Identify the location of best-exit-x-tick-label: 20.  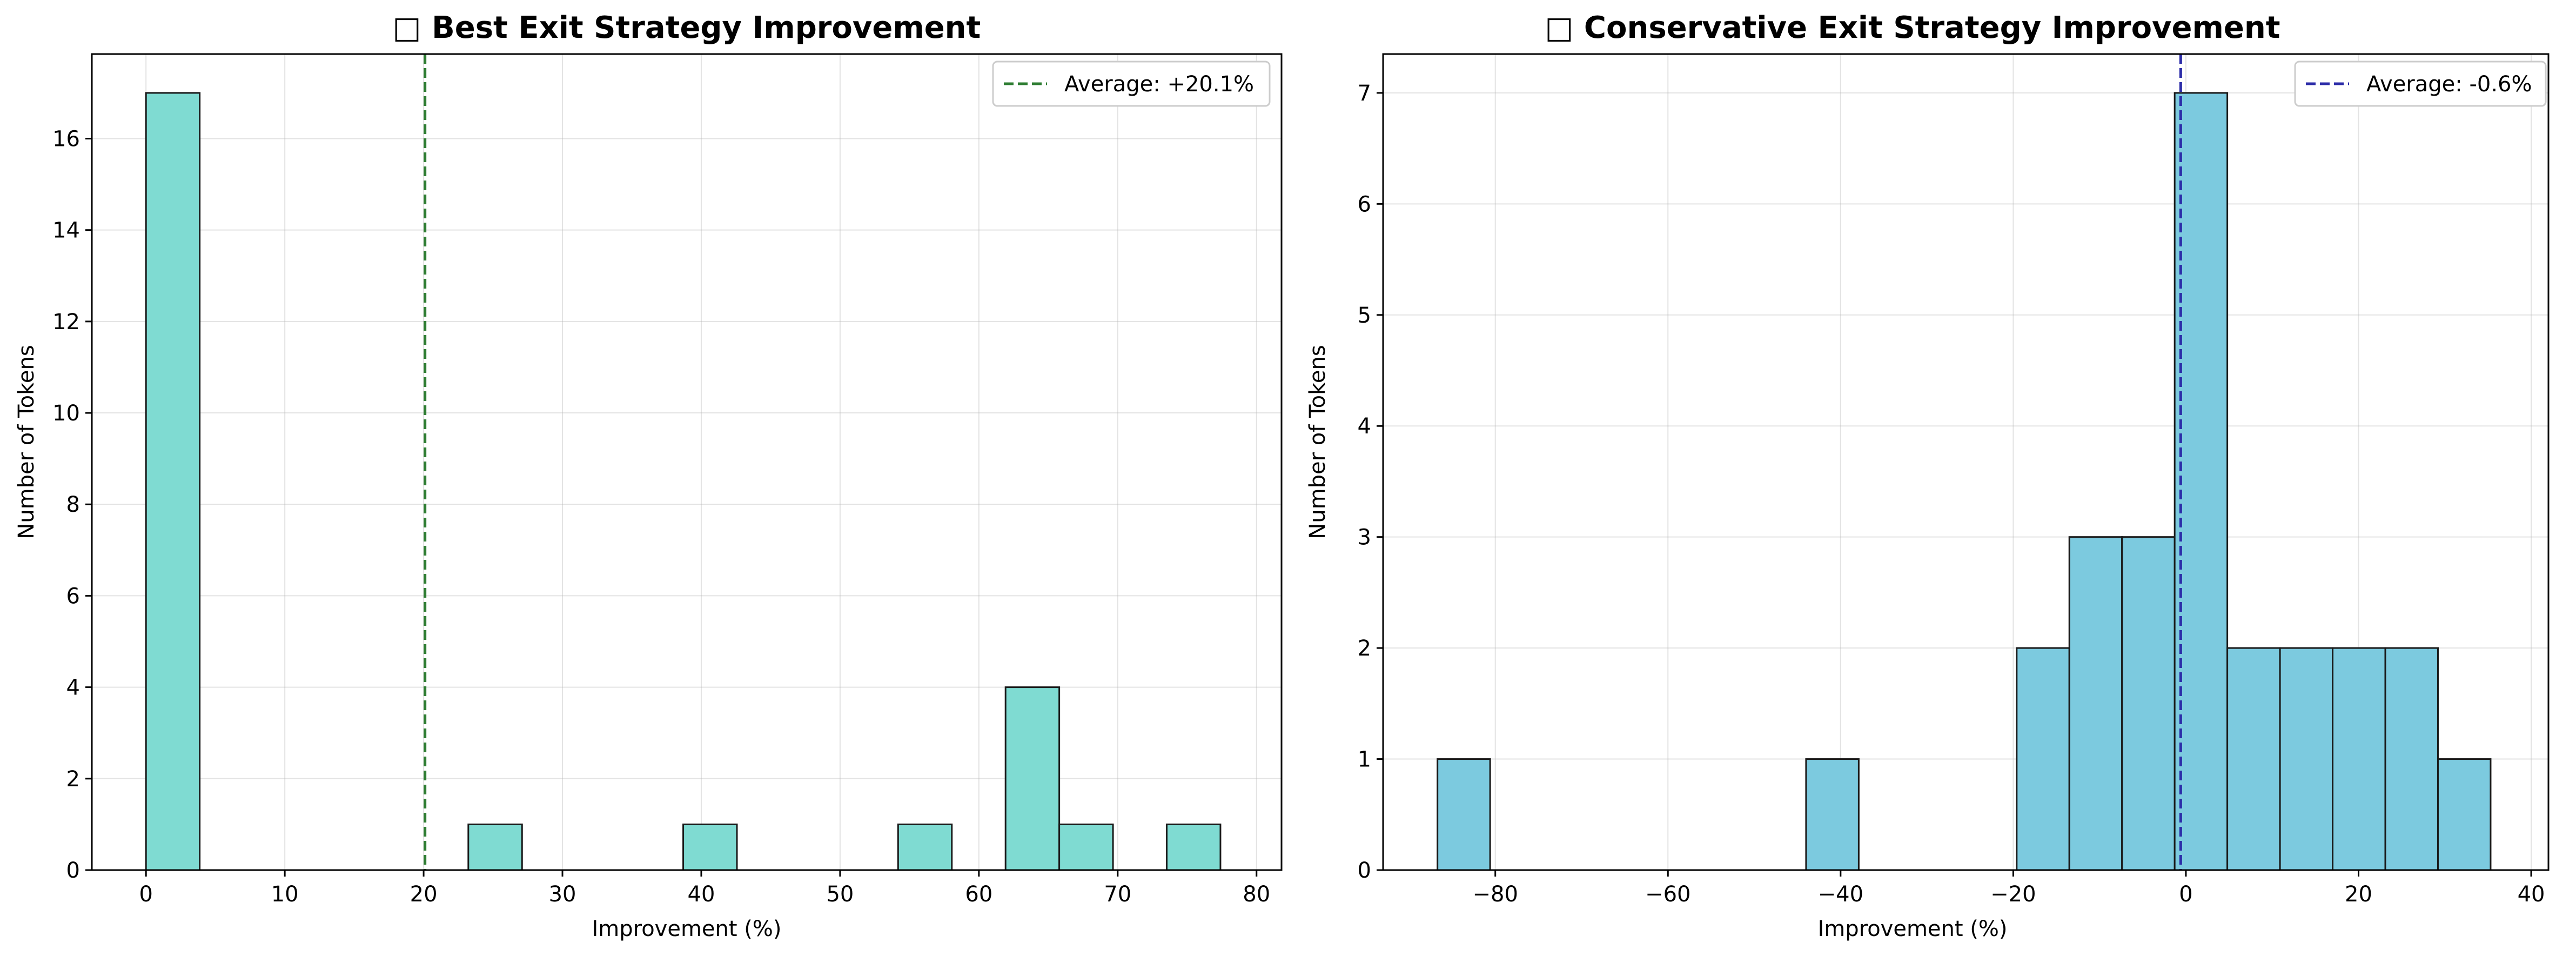
(424, 894).